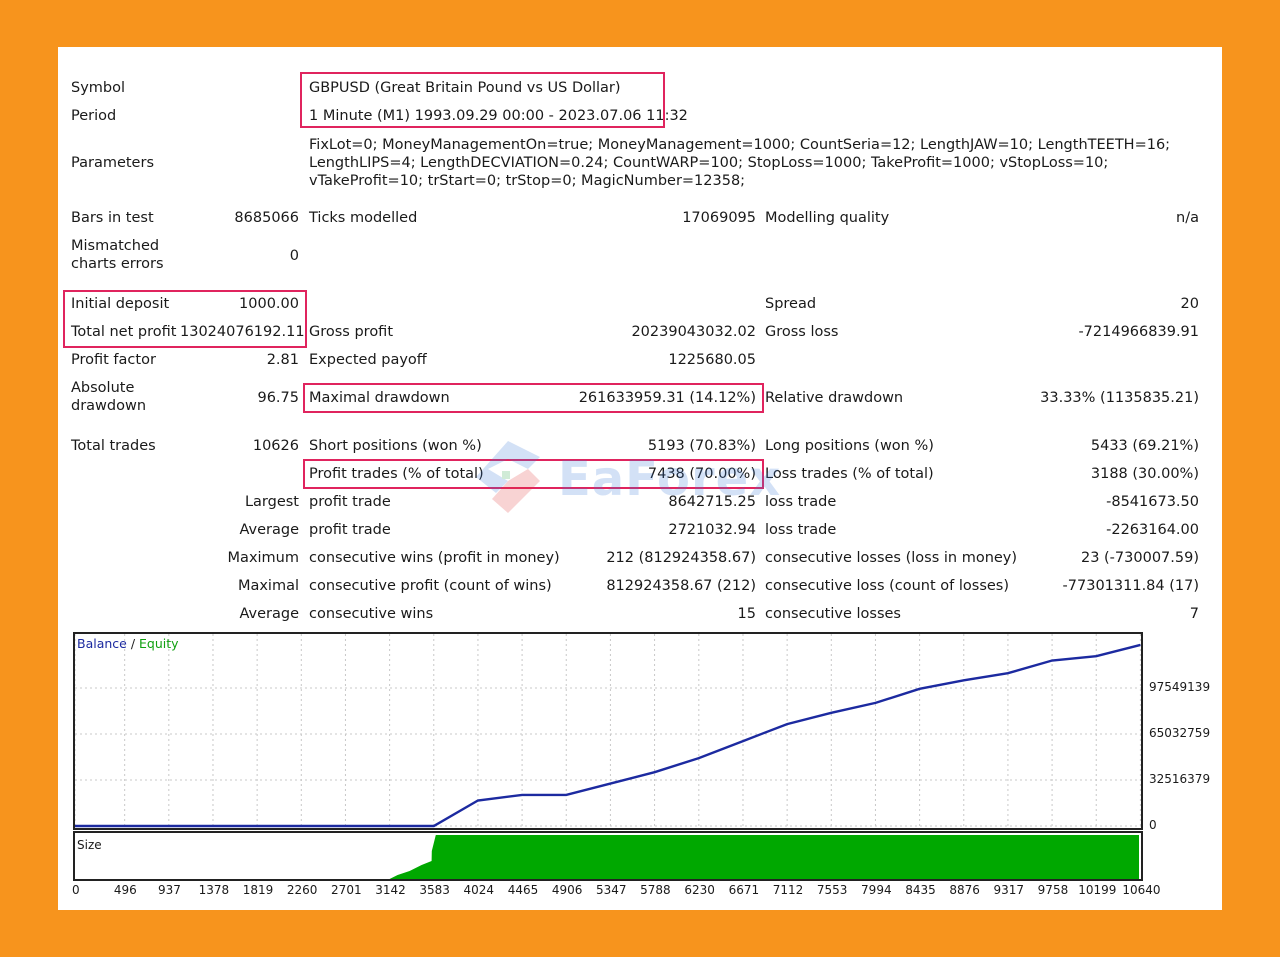 The height and width of the screenshot is (957, 1280). I want to click on x-tick-label: 9758, so click(1053, 890).